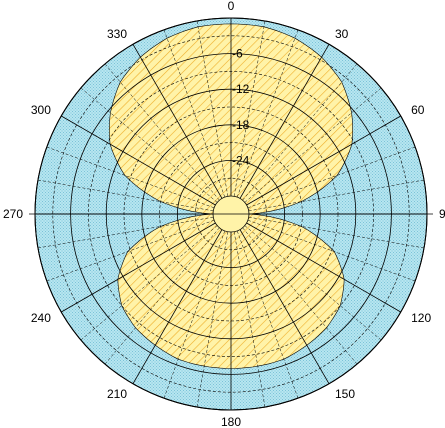 The height and width of the screenshot is (428, 445). Describe the element at coordinates (241, 125) in the screenshot. I see `radial-tick-label: -18` at that location.